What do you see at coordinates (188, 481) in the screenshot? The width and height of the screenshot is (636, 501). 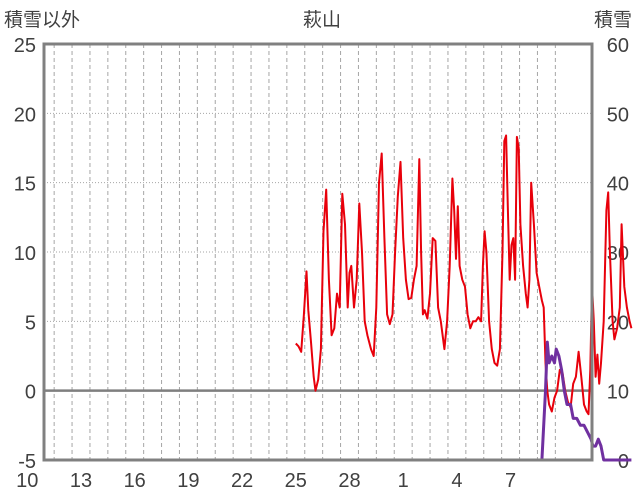 I see `x-tick-label: 19` at bounding box center [188, 481].